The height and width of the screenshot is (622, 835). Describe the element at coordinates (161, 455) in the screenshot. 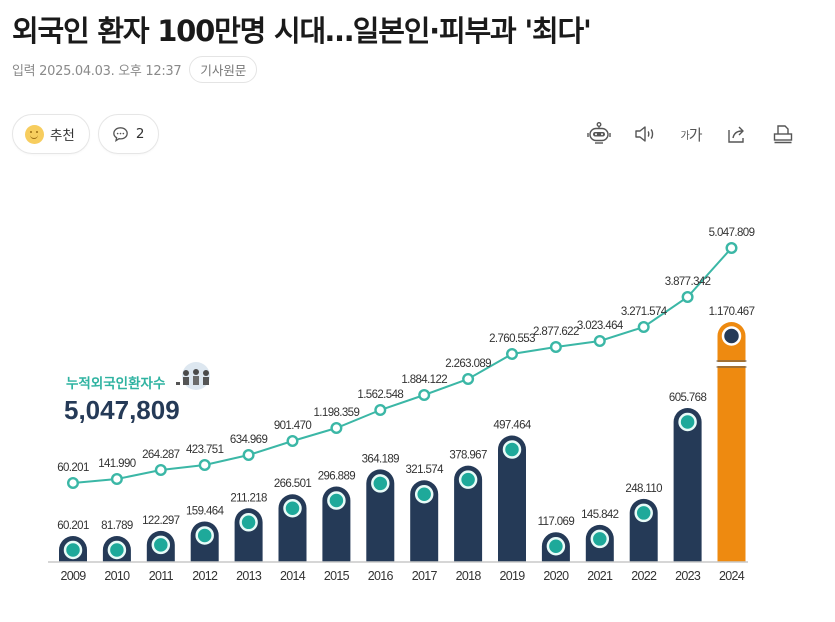

I see `line-value-label-2011: 264.287` at that location.